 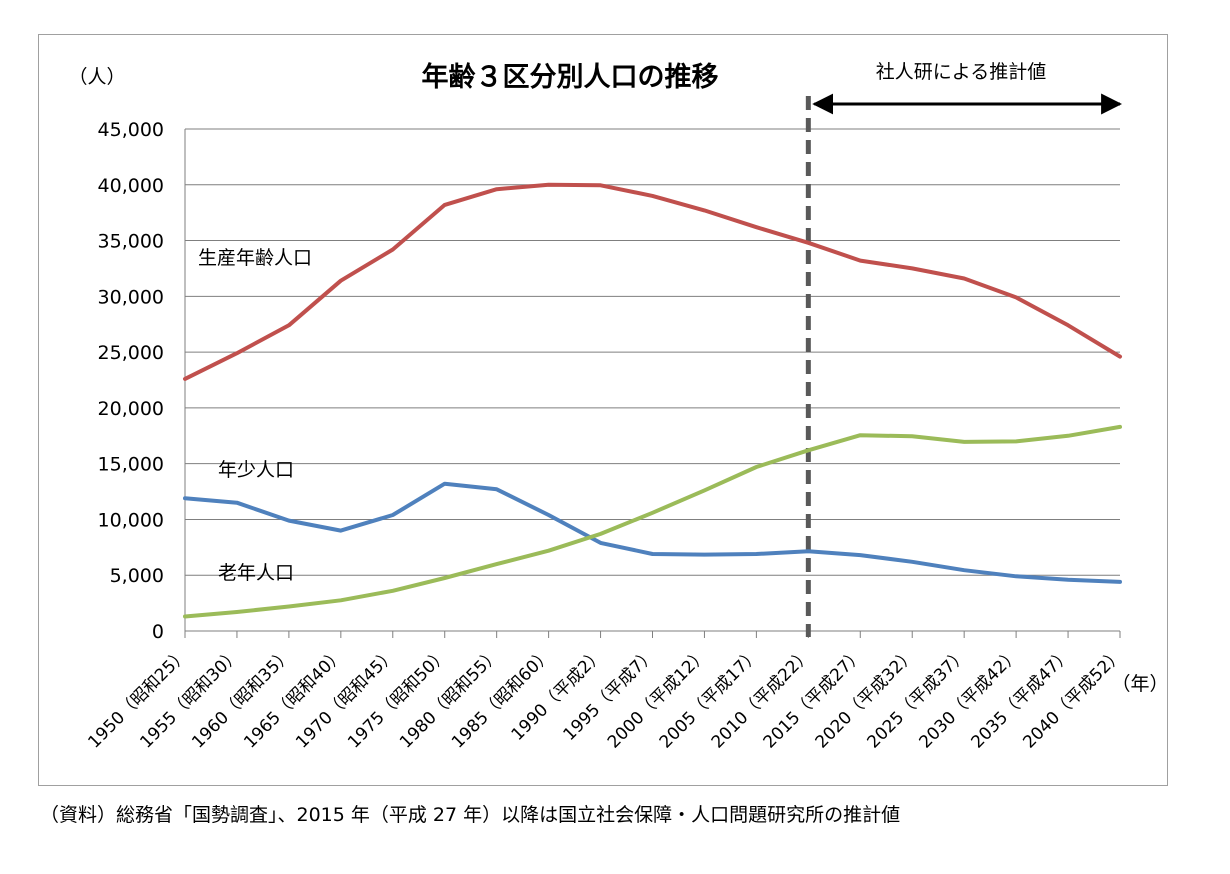 What do you see at coordinates (610, 694) in the screenshot?
I see `x-tick-label: 1995（平成7）` at bounding box center [610, 694].